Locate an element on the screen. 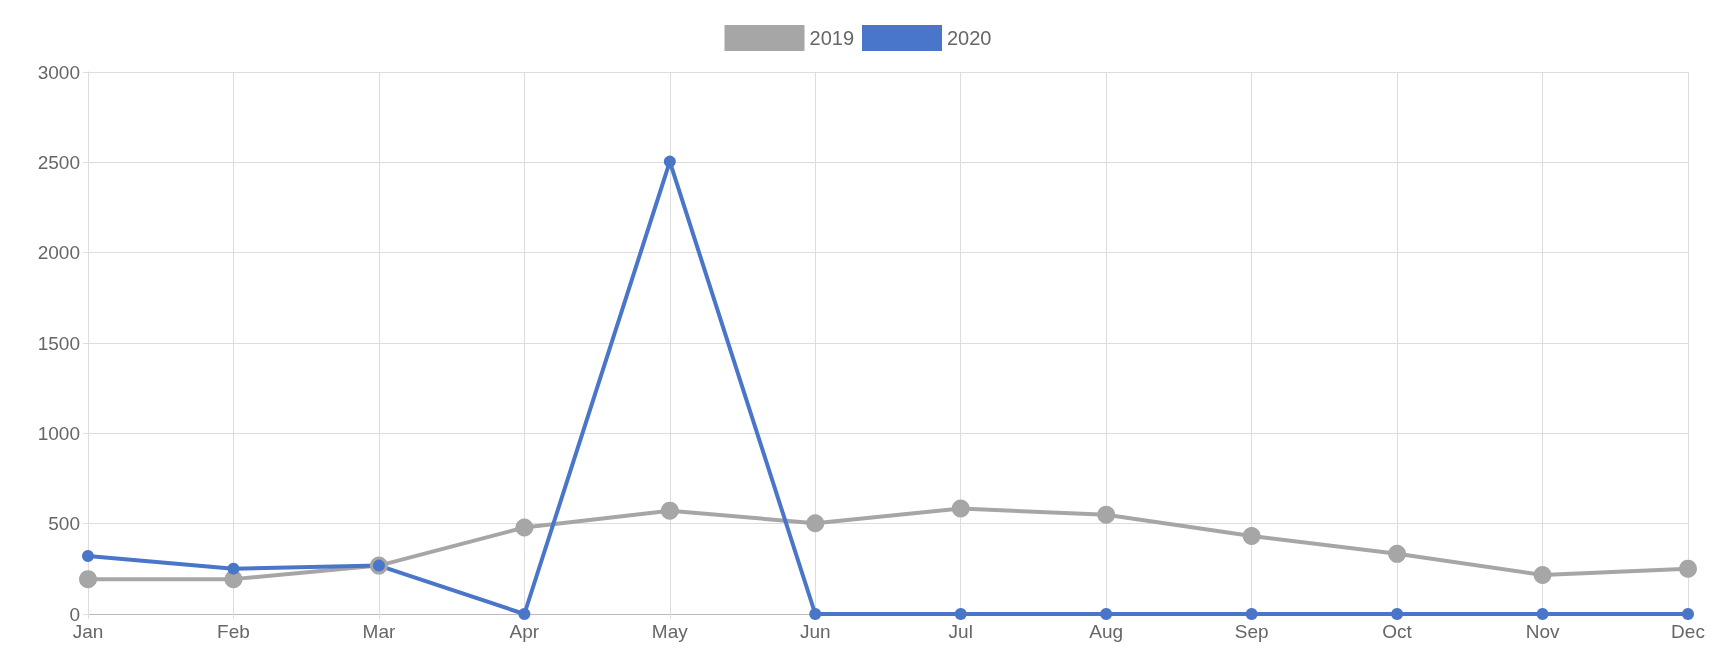 This screenshot has height=669, width=1717. y-tick-label: 500 is located at coordinates (64, 524).